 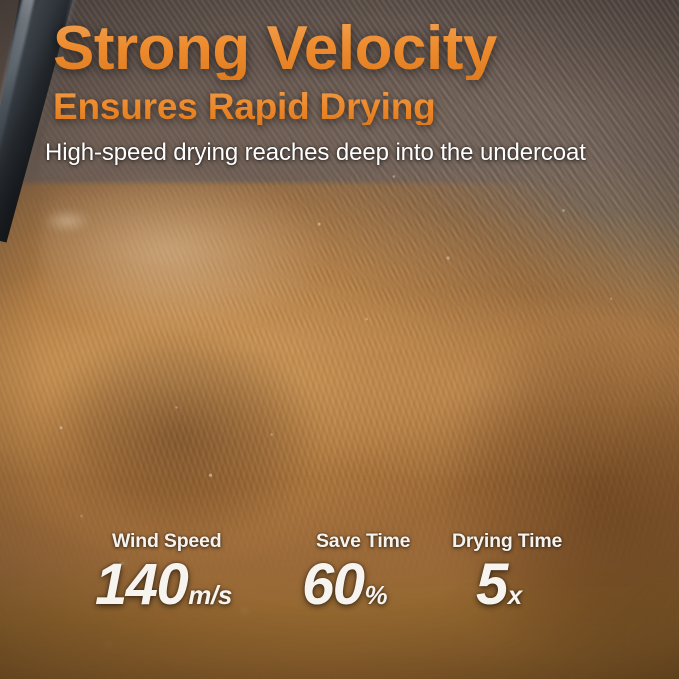 I want to click on subheadline: Ensures Rapid Drying, so click(x=244, y=106).